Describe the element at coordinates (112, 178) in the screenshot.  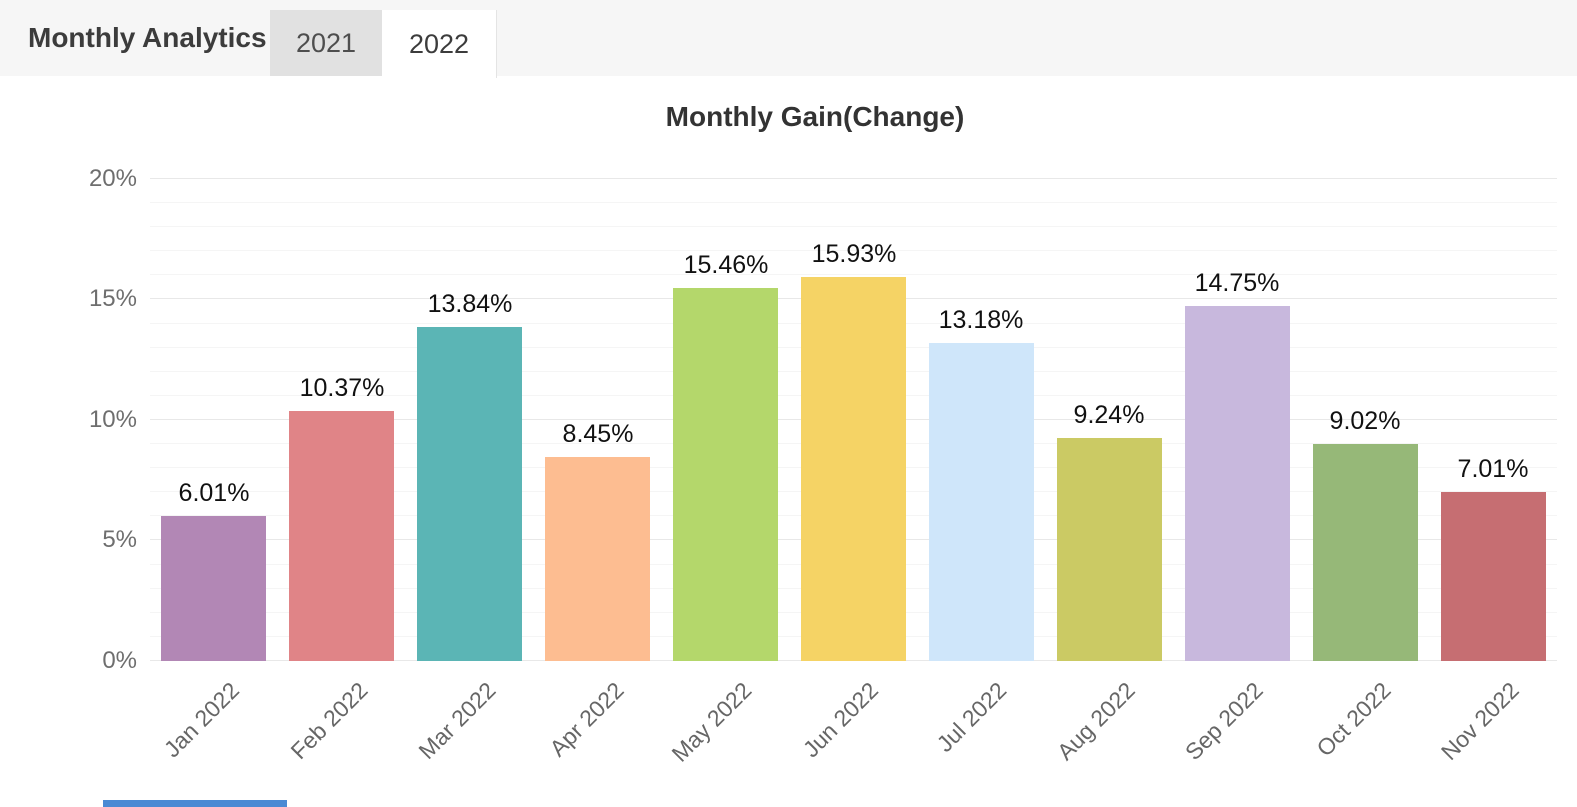
I see `y-axis-tick-label: 20%` at that location.